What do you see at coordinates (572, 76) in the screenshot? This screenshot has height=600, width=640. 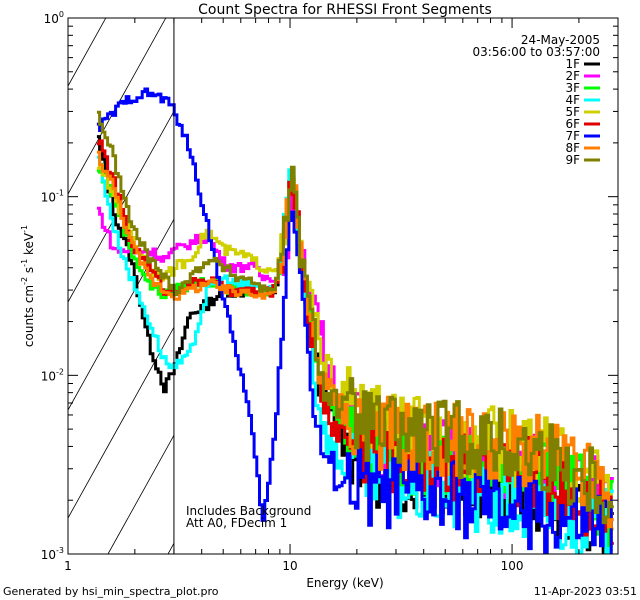 I see `legend-label-2F: 2F` at bounding box center [572, 76].